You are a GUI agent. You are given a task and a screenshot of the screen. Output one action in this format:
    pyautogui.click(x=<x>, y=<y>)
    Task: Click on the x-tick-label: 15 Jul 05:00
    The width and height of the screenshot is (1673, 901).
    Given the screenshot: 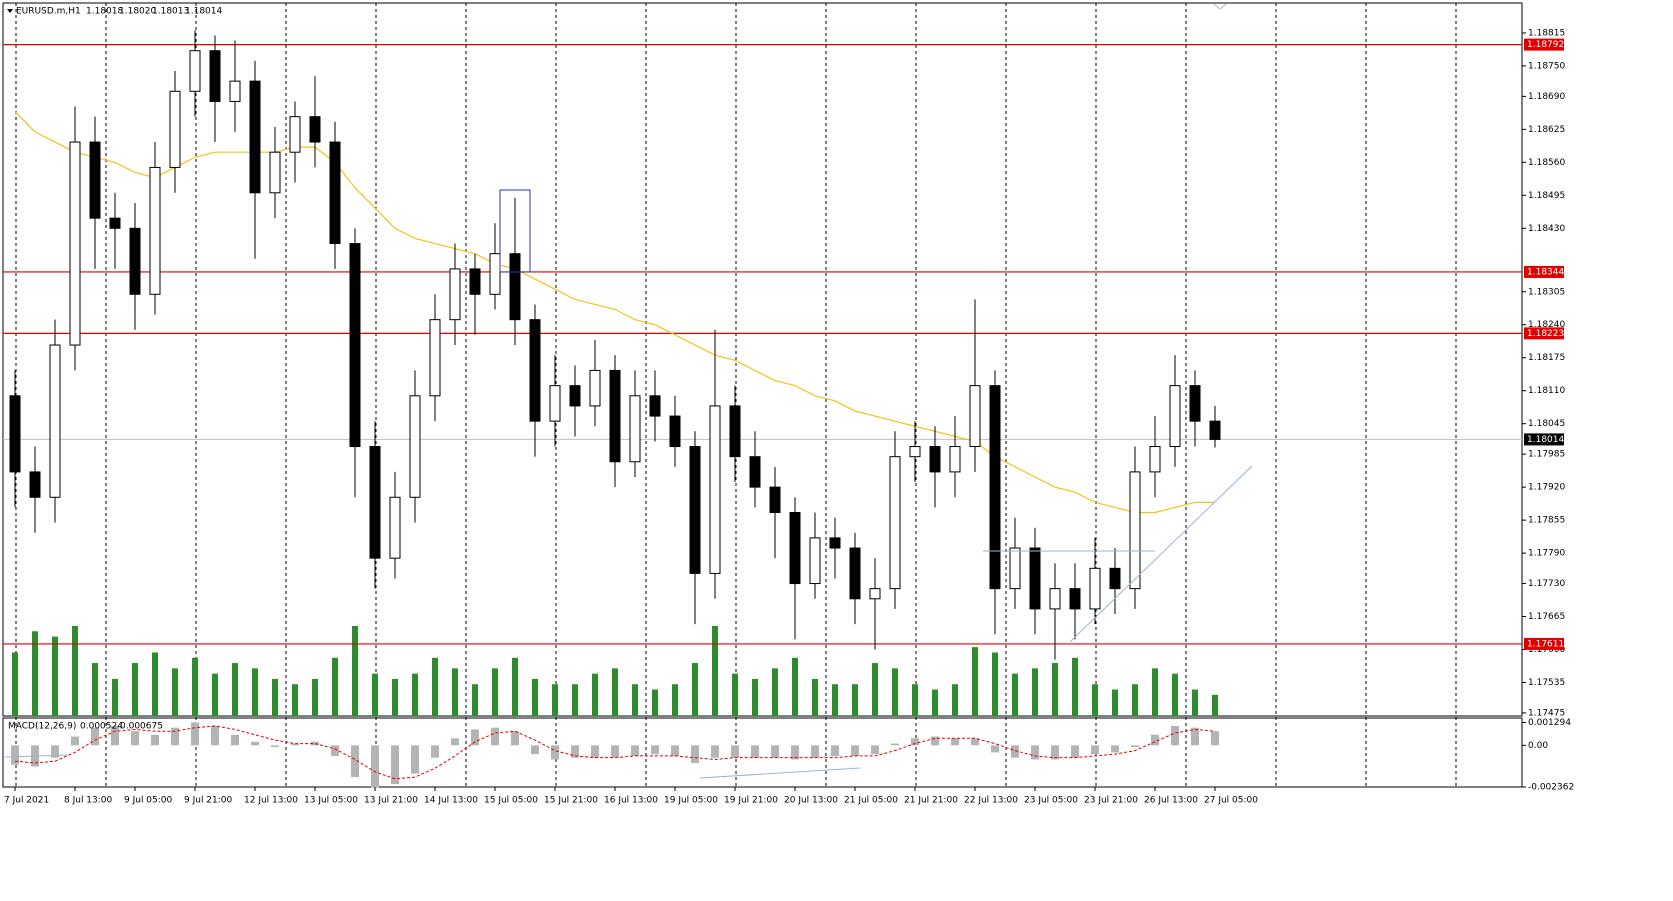 What is the action you would take?
    pyautogui.click(x=511, y=801)
    